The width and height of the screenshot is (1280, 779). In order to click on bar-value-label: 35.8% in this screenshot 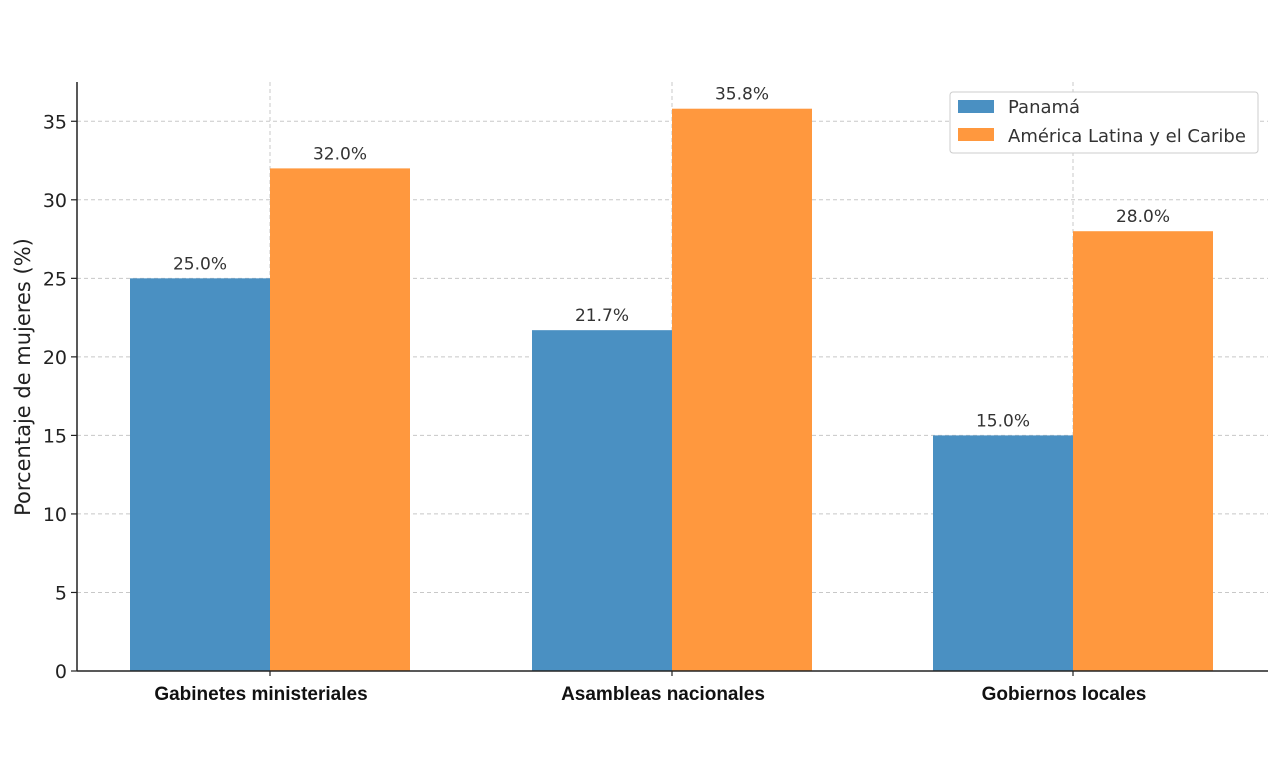, I will do `click(742, 95)`.